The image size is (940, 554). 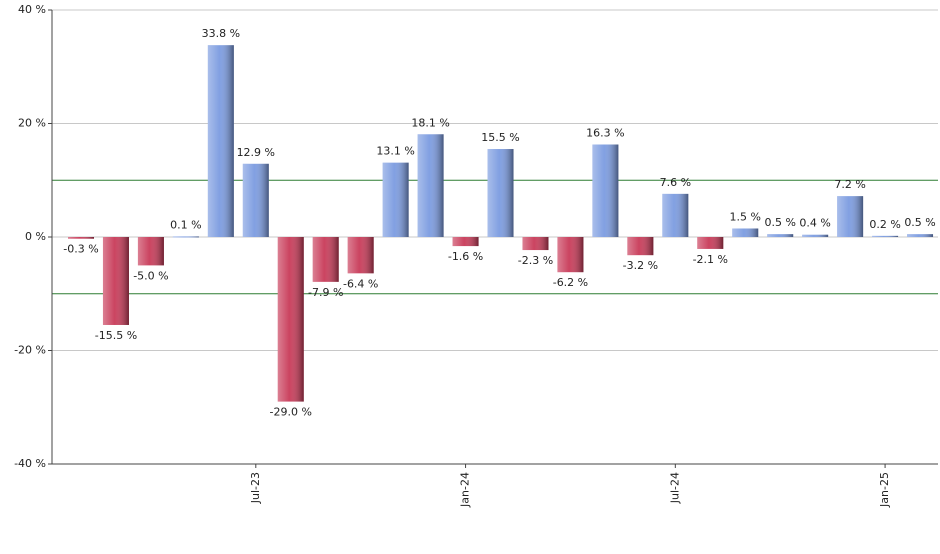 I want to click on value-label: -1.6 %, so click(x=465, y=256).